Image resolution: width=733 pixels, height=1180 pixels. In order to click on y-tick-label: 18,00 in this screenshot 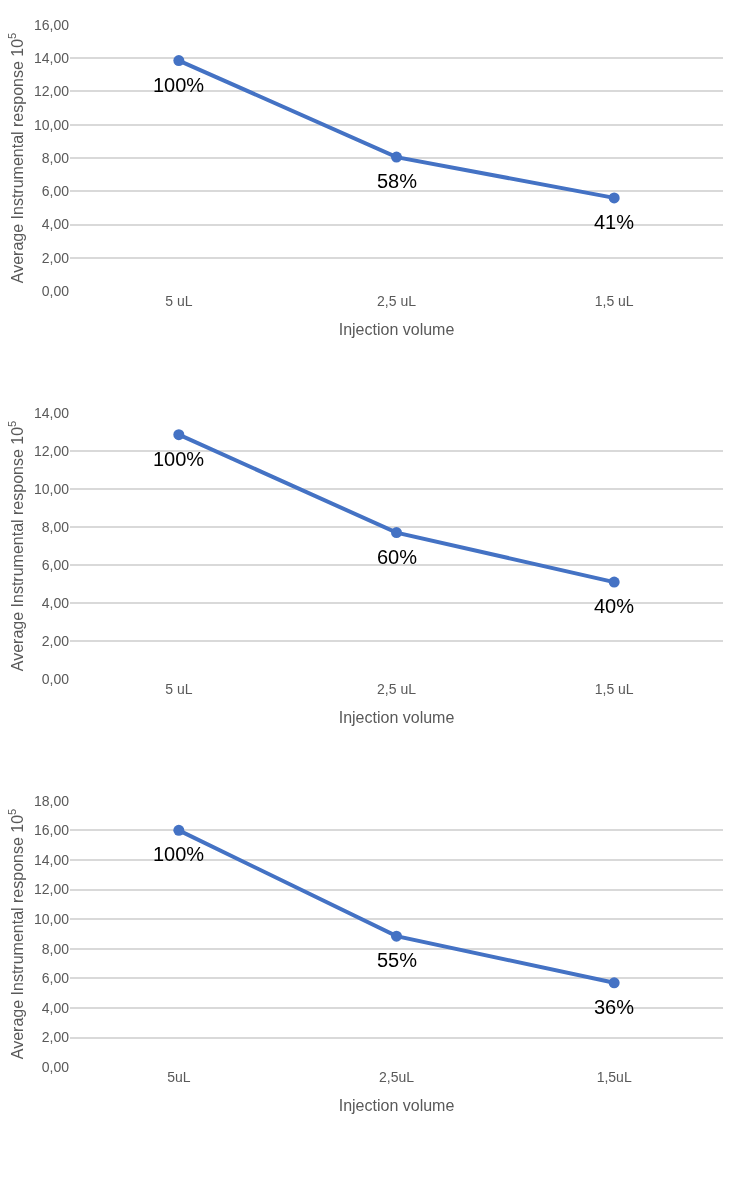, I will do `click(51, 800)`.